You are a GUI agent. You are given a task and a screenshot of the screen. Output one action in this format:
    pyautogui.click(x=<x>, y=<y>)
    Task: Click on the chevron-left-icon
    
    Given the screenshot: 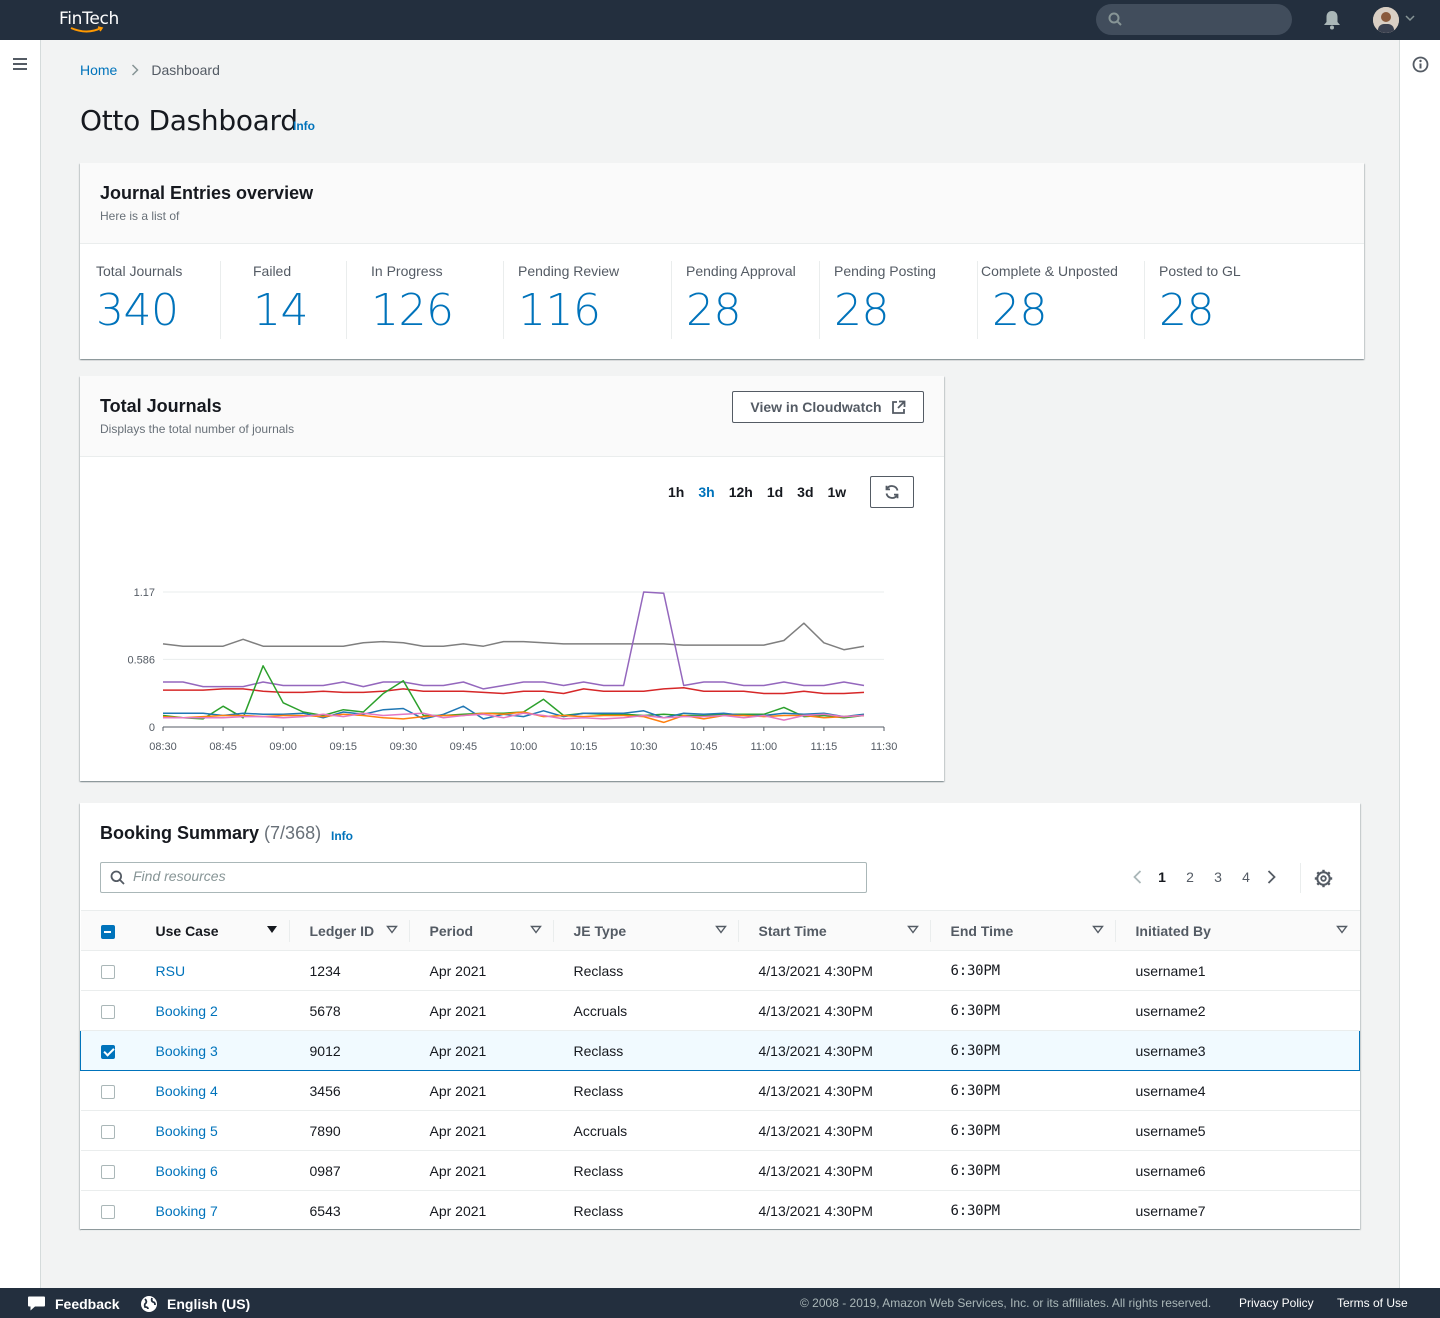 What is the action you would take?
    pyautogui.click(x=1136, y=877)
    